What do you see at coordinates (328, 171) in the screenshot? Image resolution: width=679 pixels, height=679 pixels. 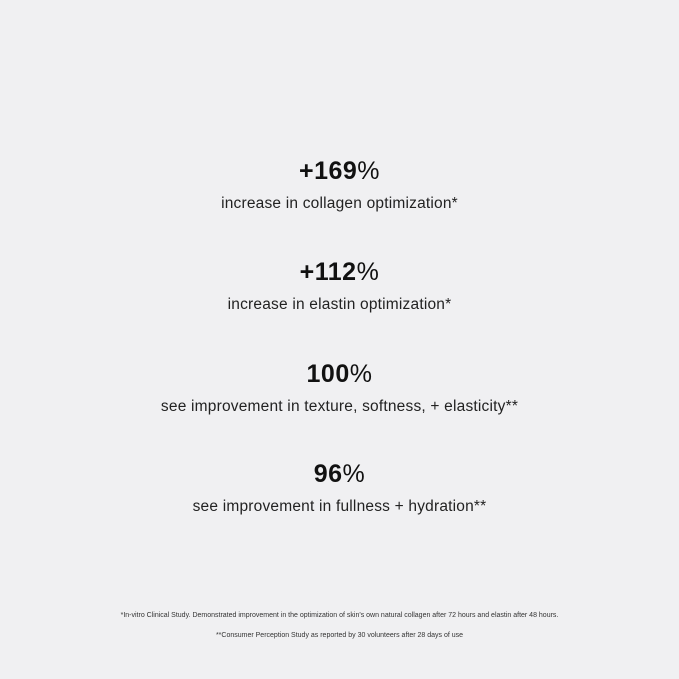 I see `stat-number: +169` at bounding box center [328, 171].